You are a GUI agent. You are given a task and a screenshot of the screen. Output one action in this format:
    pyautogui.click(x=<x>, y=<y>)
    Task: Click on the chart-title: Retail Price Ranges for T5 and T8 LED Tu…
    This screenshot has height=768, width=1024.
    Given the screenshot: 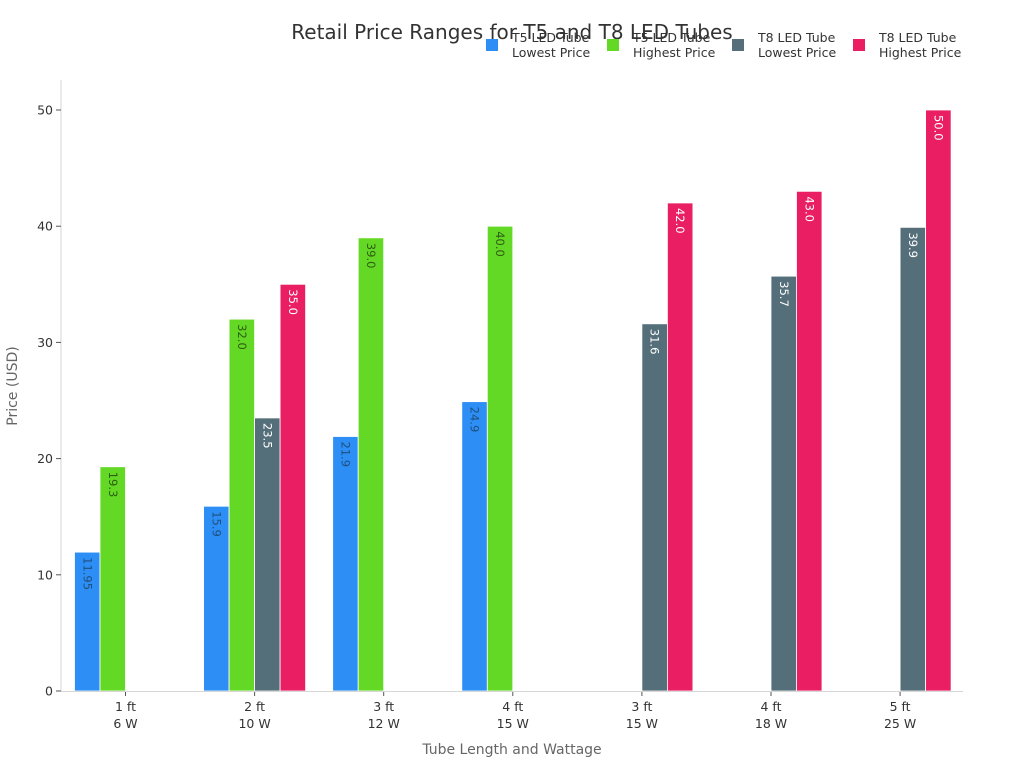 What is the action you would take?
    pyautogui.click(x=512, y=32)
    